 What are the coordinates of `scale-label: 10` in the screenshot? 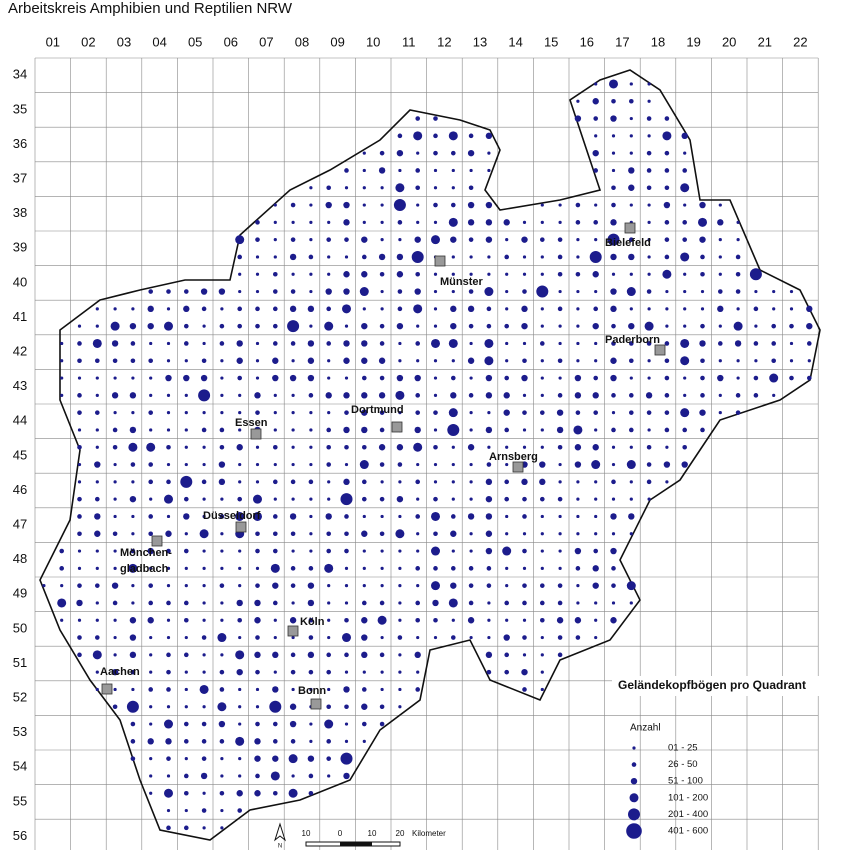 It's located at (372, 833).